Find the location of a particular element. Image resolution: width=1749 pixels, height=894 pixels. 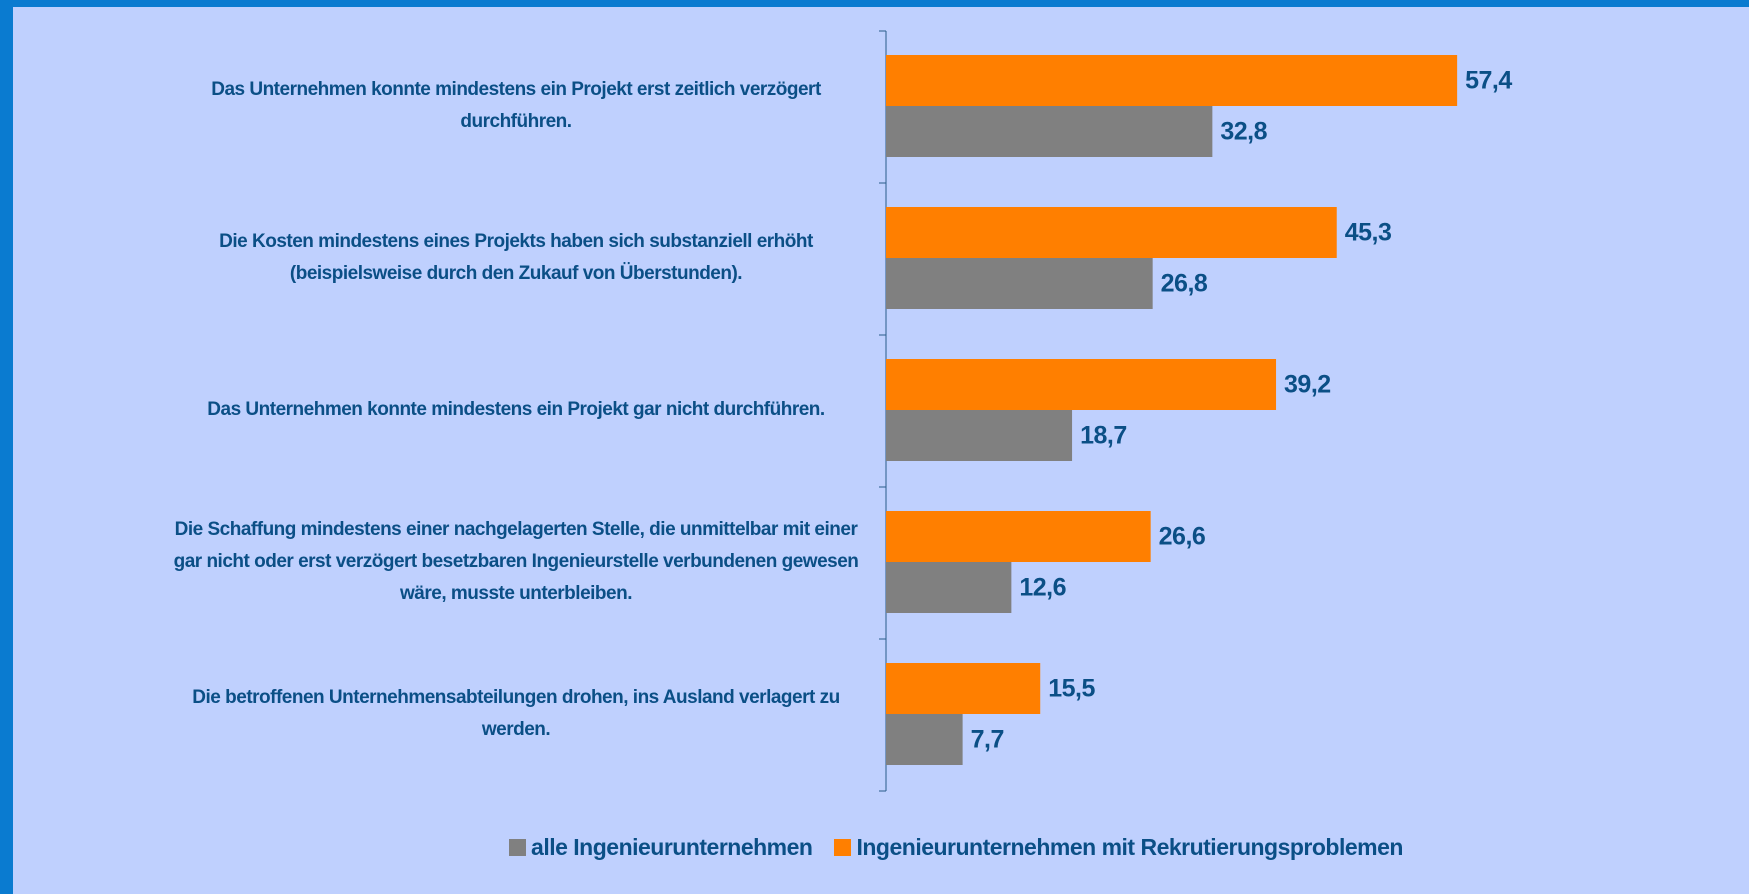

value-label: 57,4 is located at coordinates (1488, 80).